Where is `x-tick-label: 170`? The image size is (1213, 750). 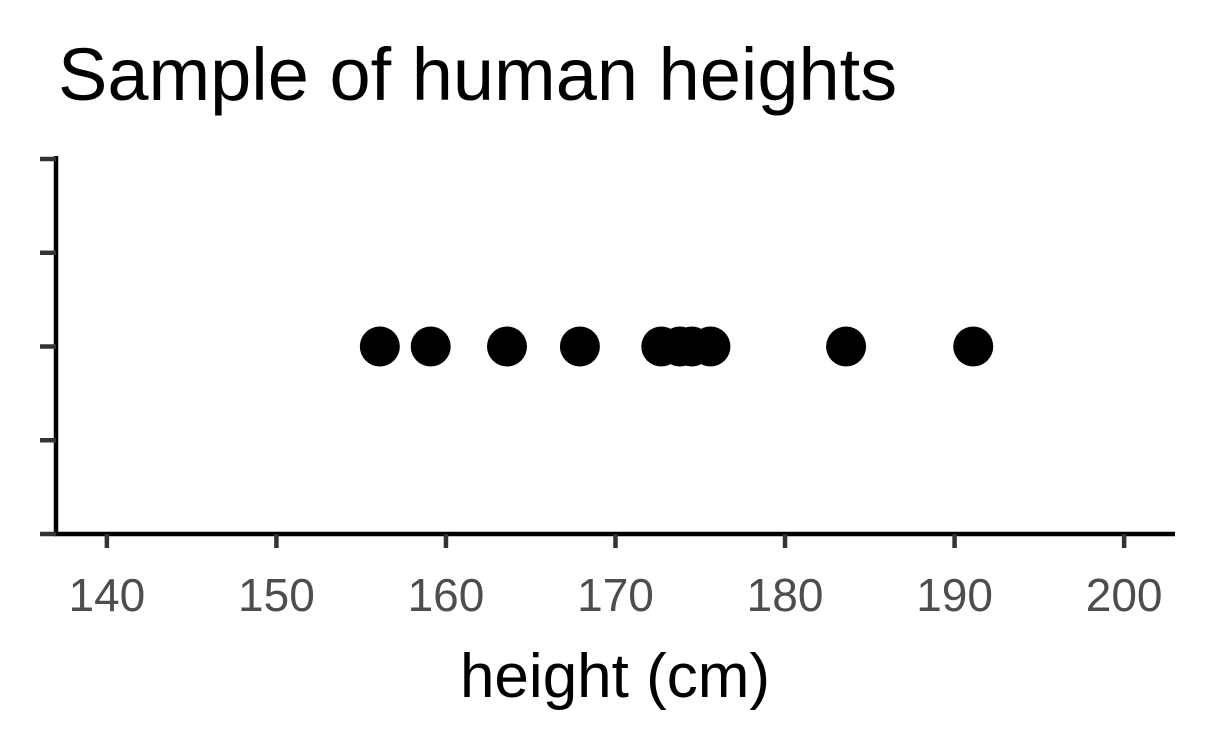
x-tick-label: 170 is located at coordinates (615, 595).